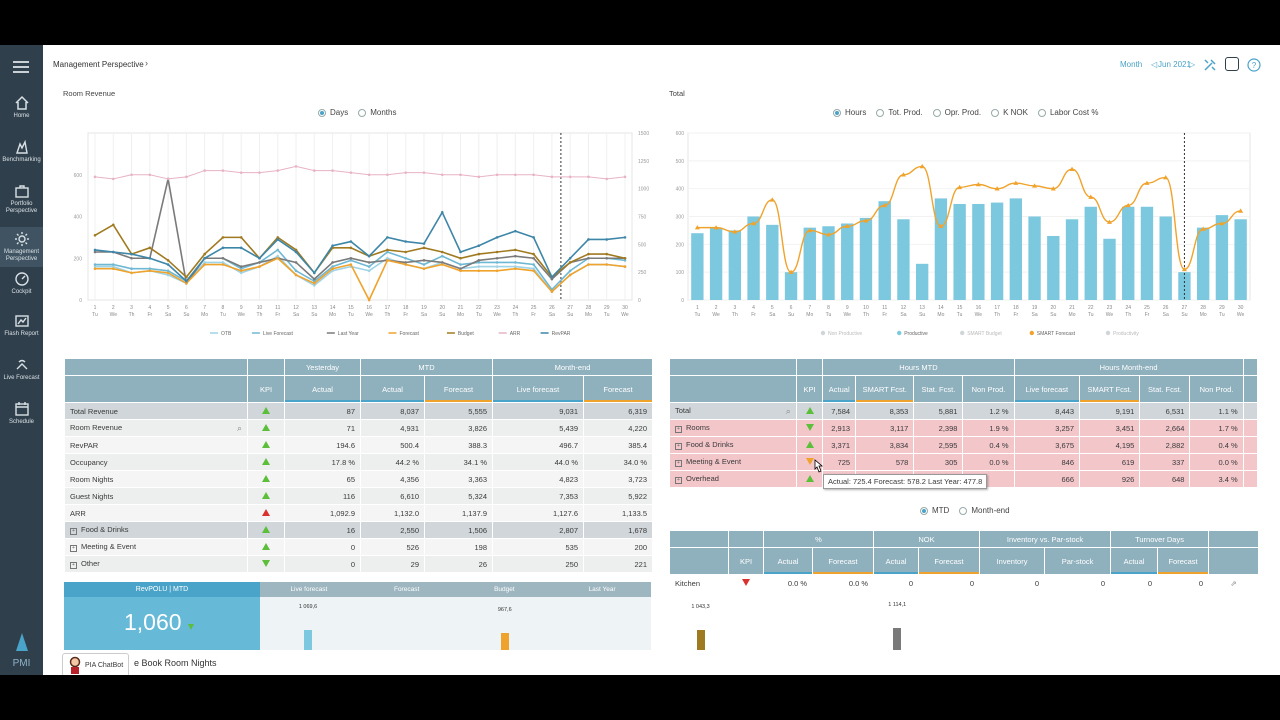  What do you see at coordinates (618, 389) in the screenshot?
I see `col-me-forecast: Forecast` at bounding box center [618, 389].